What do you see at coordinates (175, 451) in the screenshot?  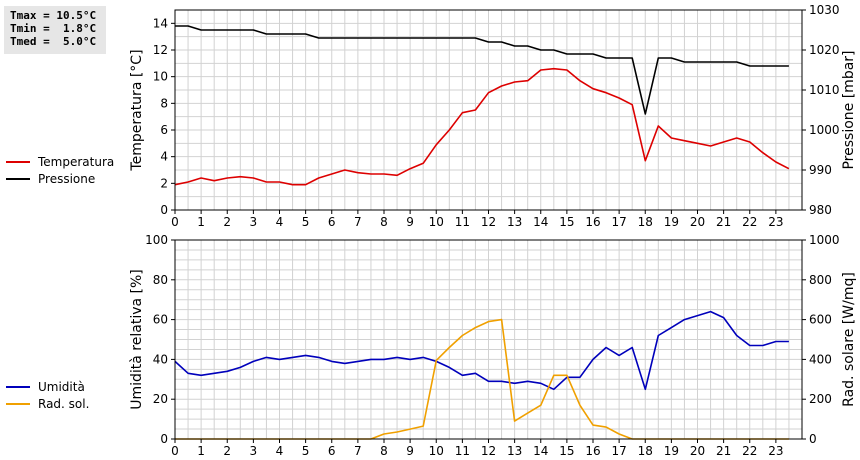 I see `panel1-xtick-label: 0` at bounding box center [175, 451].